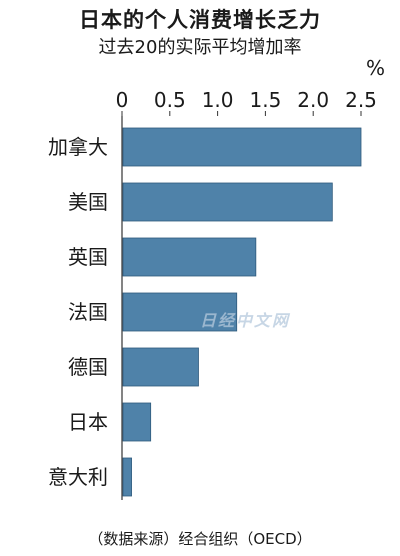 The image size is (400, 556). Describe the element at coordinates (376, 68) in the screenshot. I see `unit-label: %` at that location.